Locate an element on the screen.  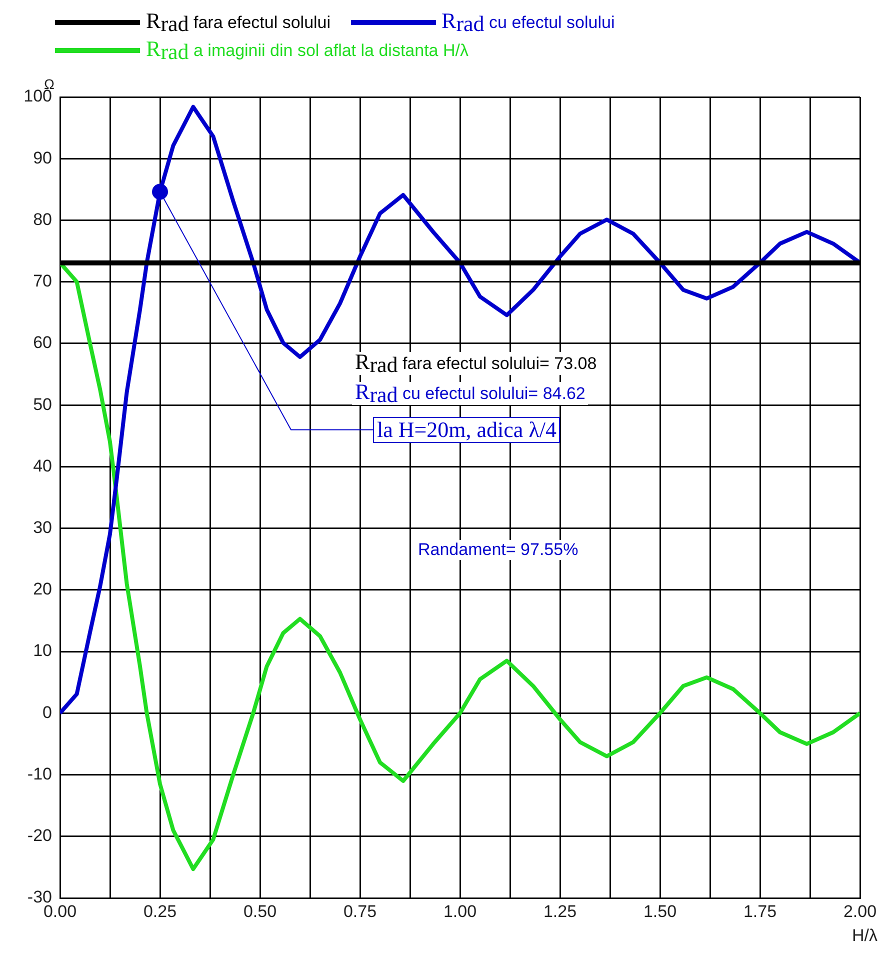
x-tick-label: 0.50 is located at coordinates (260, 911).